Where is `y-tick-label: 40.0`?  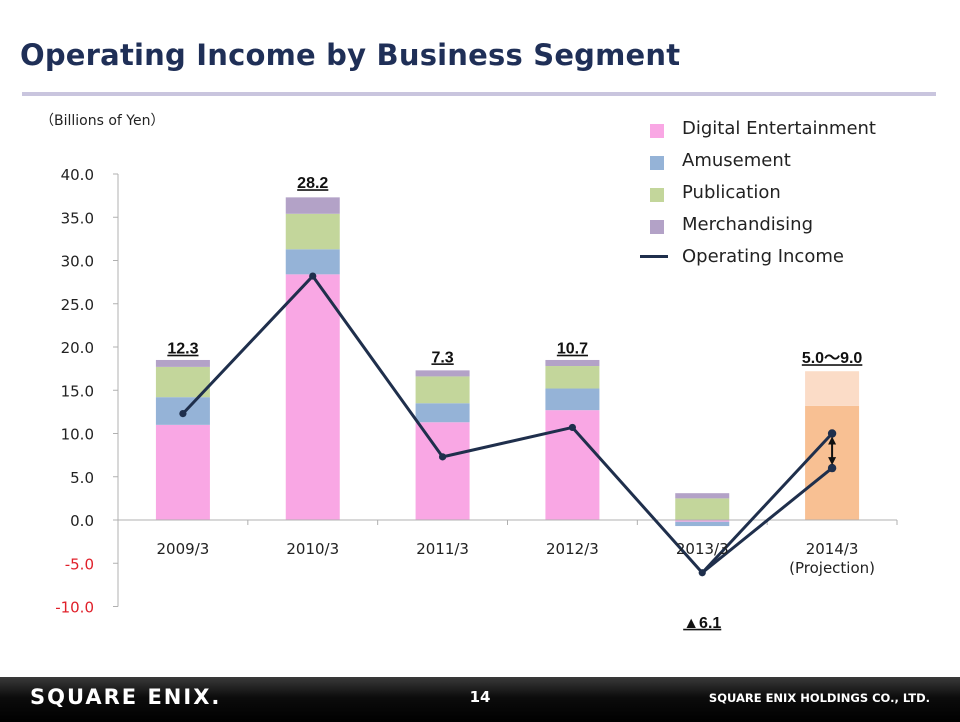 y-tick-label: 40.0 is located at coordinates (77, 175).